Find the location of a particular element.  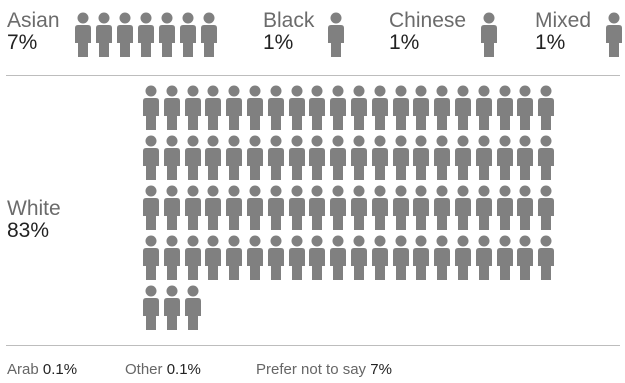

group-white: White 83% is located at coordinates (34, 220).